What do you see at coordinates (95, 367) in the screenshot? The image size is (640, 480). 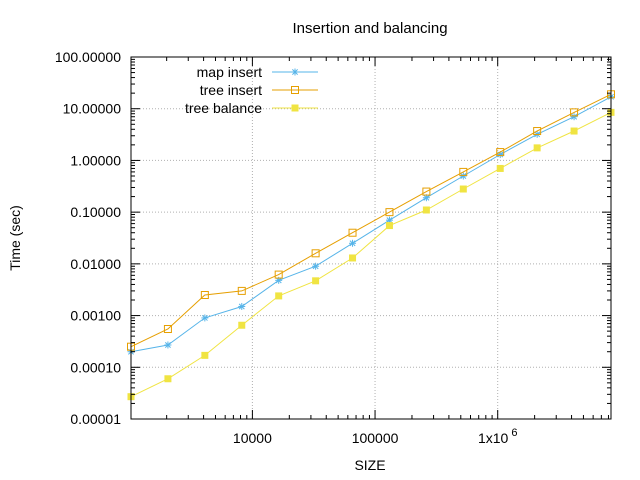 I see `y-tick-label: 0.00010` at bounding box center [95, 367].